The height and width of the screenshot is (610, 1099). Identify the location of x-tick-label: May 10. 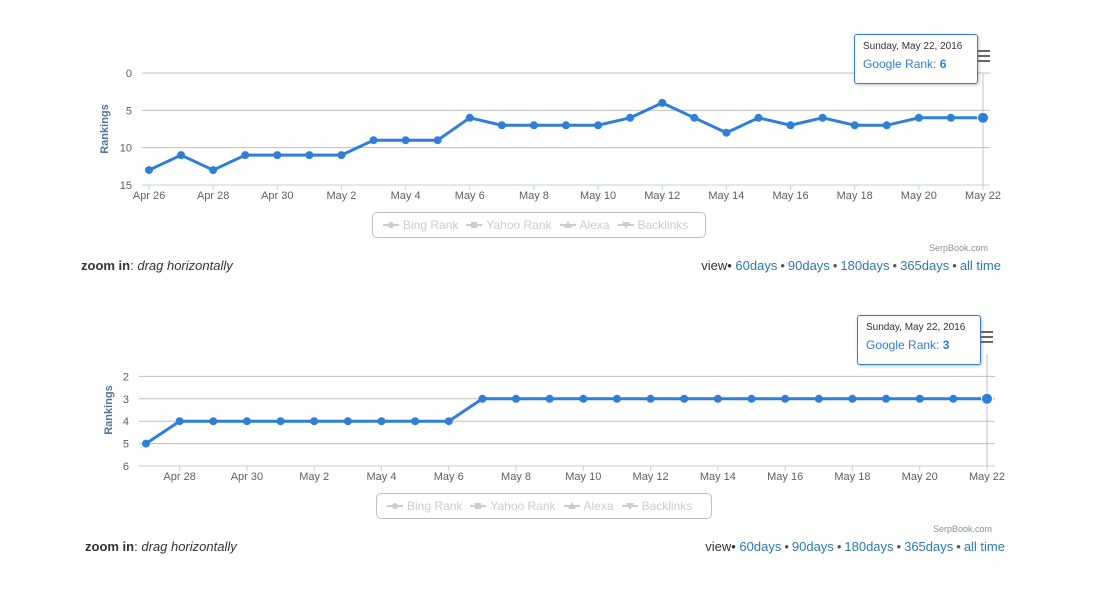
(598, 196).